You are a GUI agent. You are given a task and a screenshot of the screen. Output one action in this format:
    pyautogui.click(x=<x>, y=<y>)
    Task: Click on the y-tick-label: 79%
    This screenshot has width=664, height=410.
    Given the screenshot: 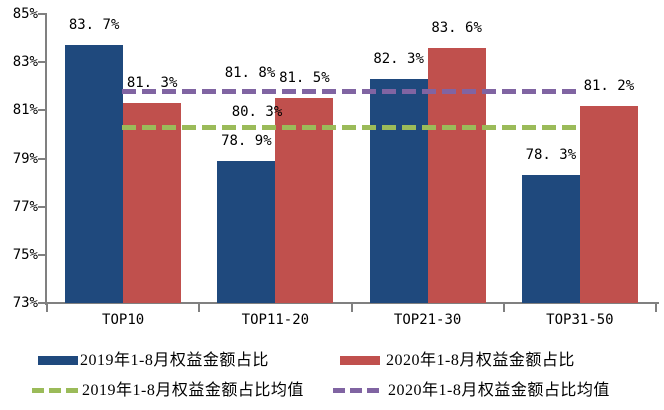 What is the action you would take?
    pyautogui.click(x=25, y=158)
    